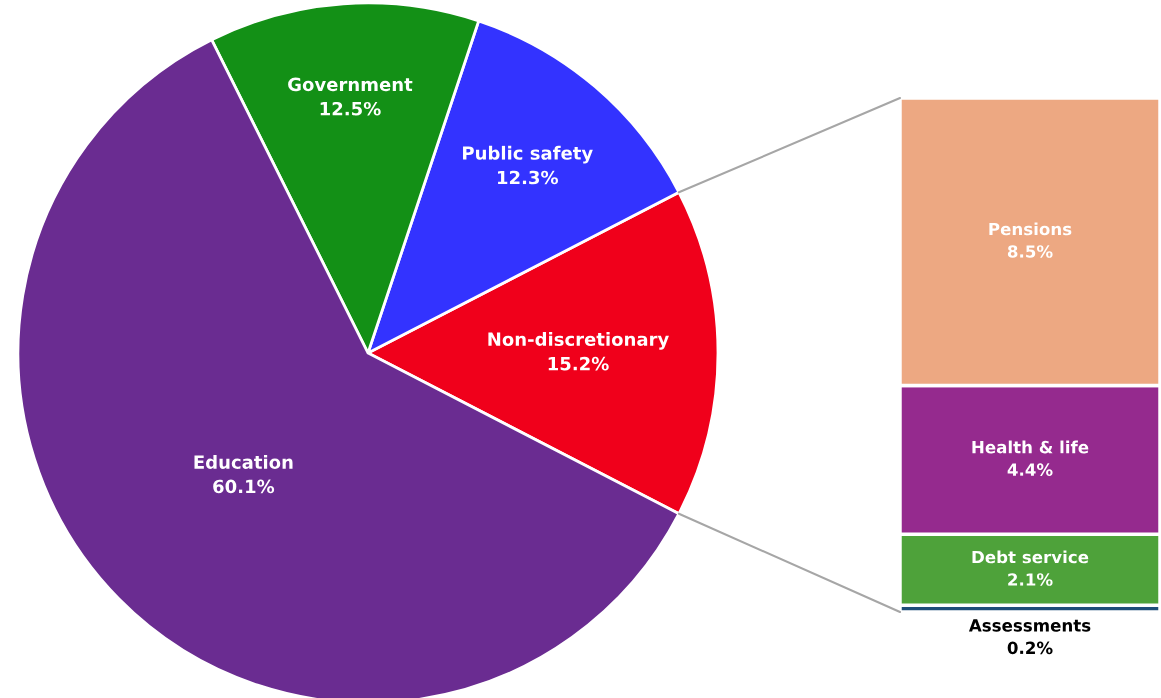 The width and height of the screenshot is (1161, 698). I want to click on slice-label: Government, so click(350, 84).